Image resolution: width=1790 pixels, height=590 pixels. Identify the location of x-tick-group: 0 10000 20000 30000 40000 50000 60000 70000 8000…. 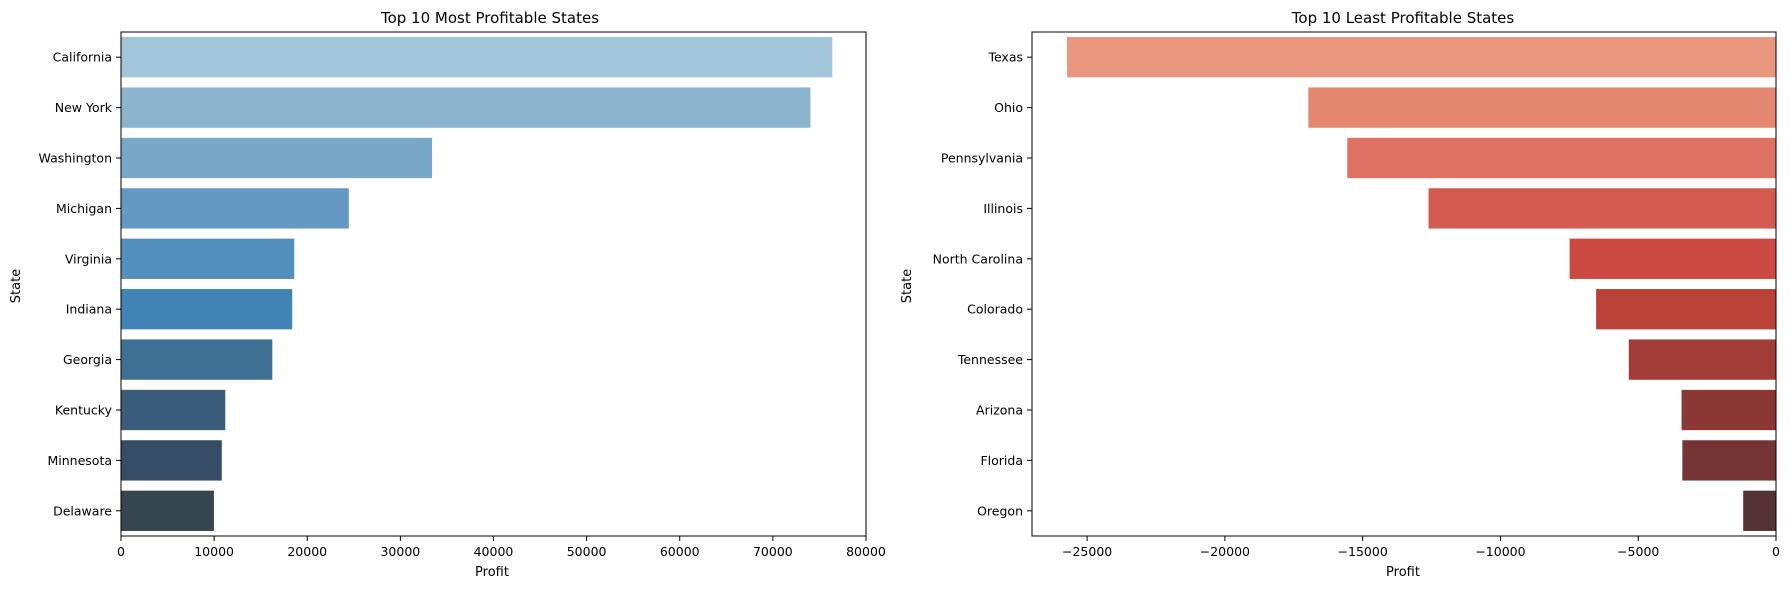
(501, 547).